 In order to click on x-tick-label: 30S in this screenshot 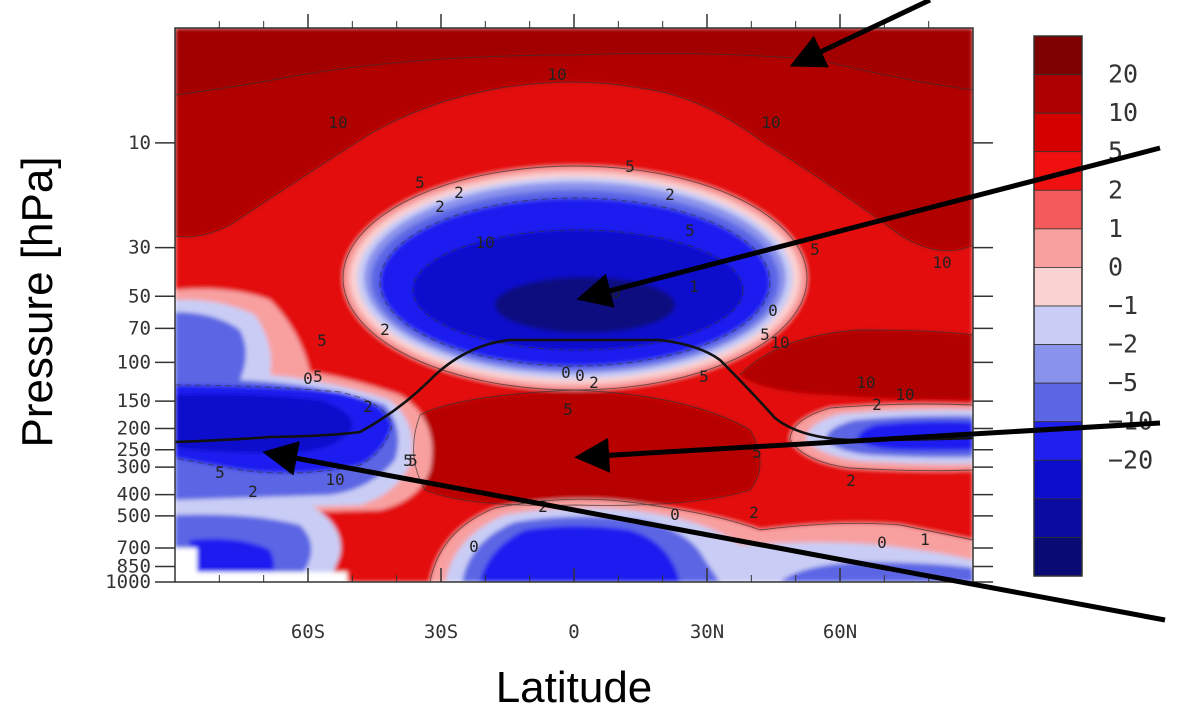, I will do `click(441, 632)`.